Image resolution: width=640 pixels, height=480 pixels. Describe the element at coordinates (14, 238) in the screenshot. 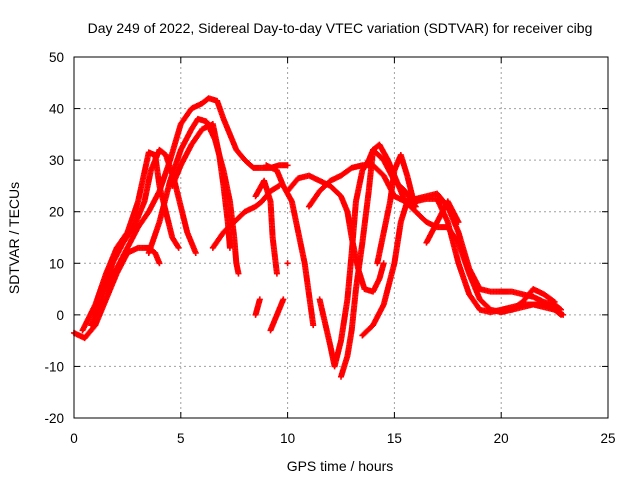

I see `y-axis-title: SDTVAR / TECUs` at that location.